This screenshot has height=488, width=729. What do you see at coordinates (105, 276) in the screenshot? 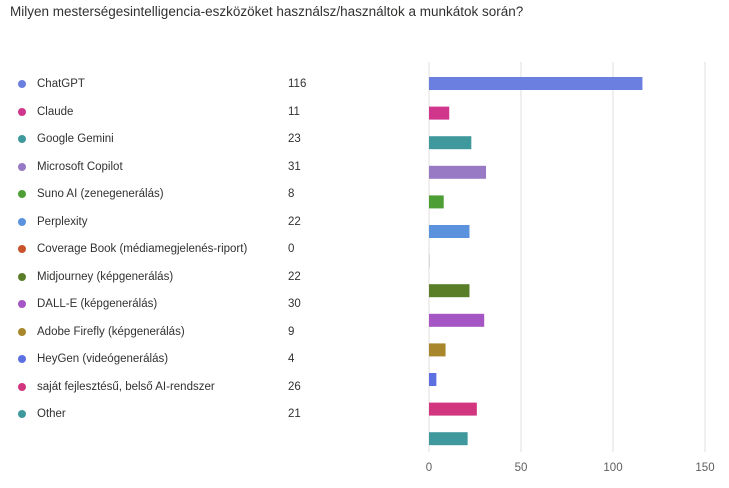
I see `legend-label: Midjourney (képgenerálás)` at bounding box center [105, 276].